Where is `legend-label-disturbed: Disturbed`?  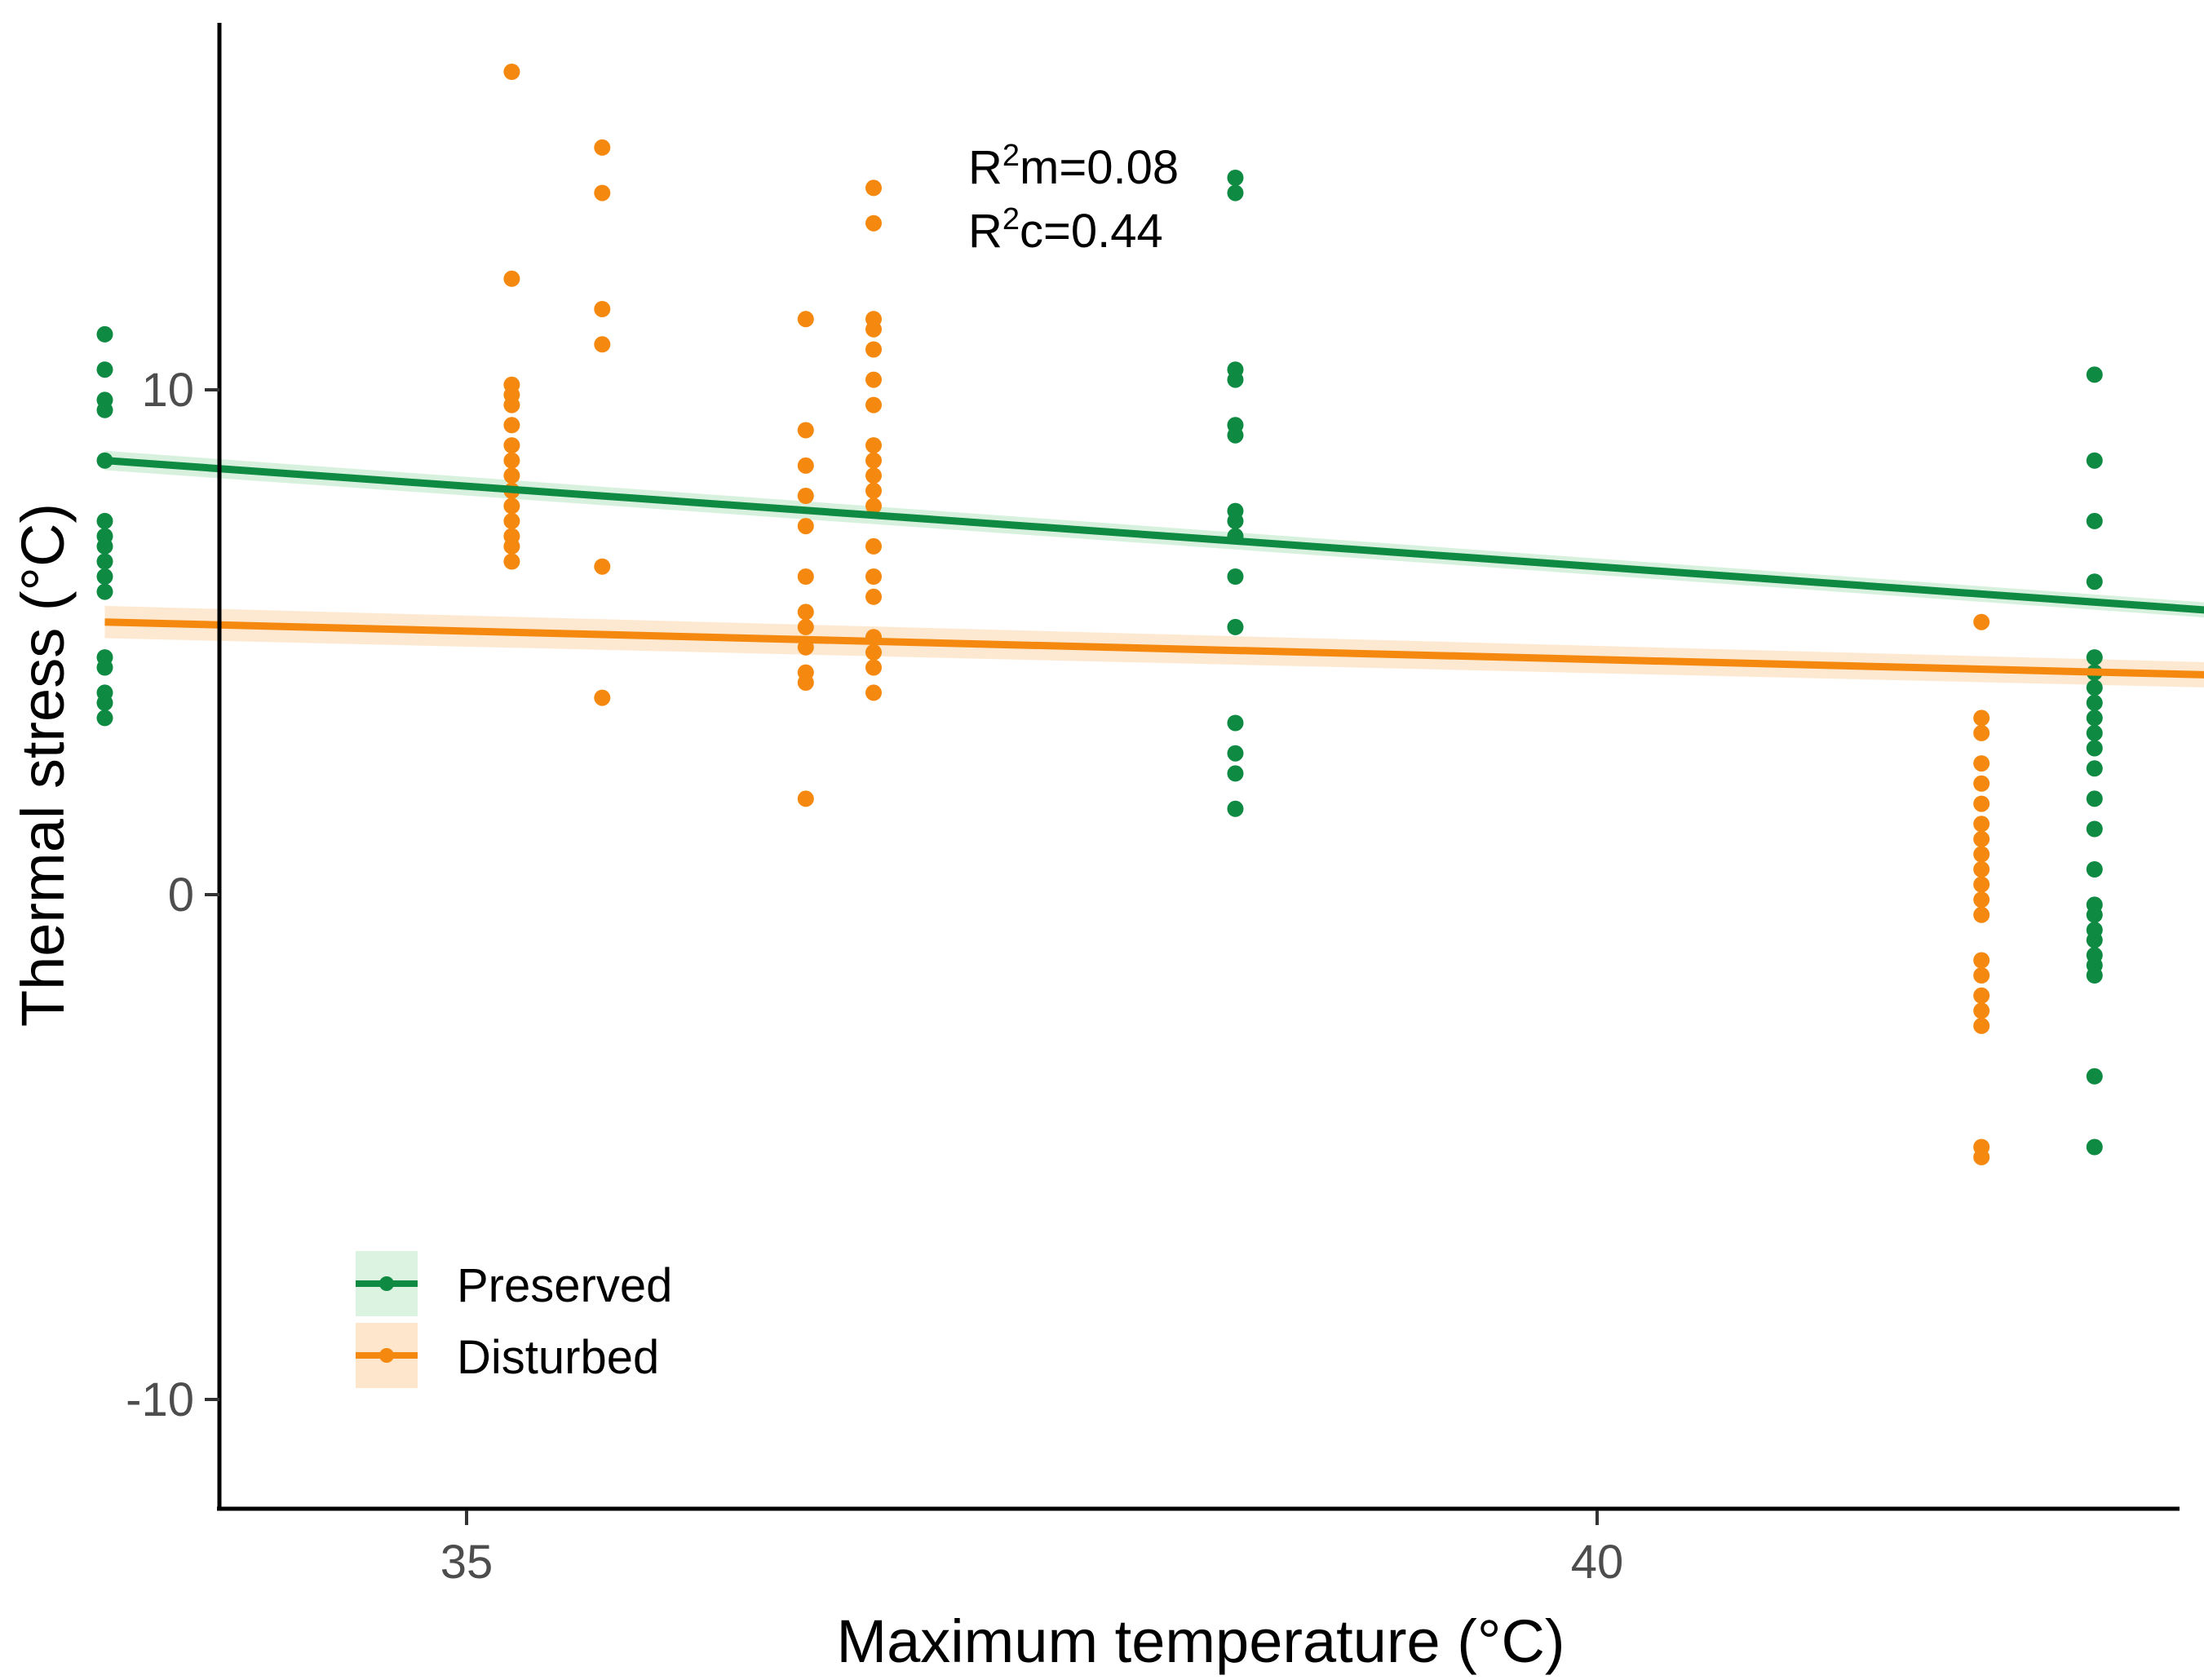
legend-label-disturbed: Disturbed is located at coordinates (558, 1357).